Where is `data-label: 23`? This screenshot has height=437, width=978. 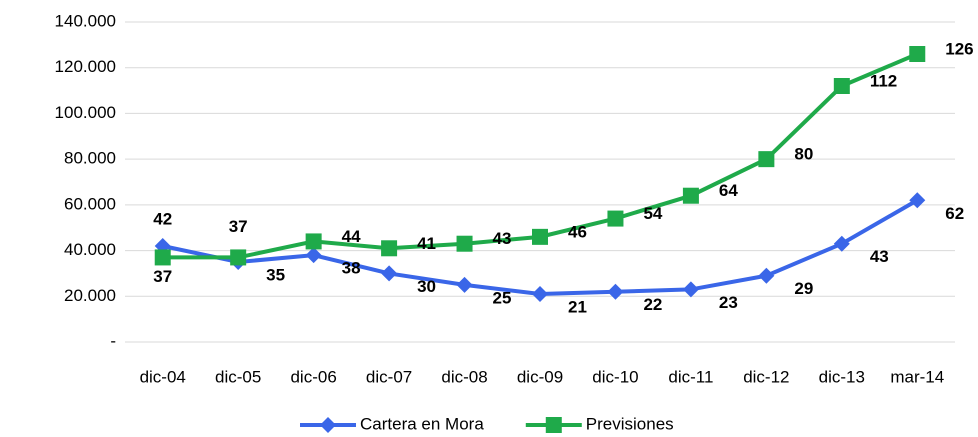 data-label: 23 is located at coordinates (728, 302).